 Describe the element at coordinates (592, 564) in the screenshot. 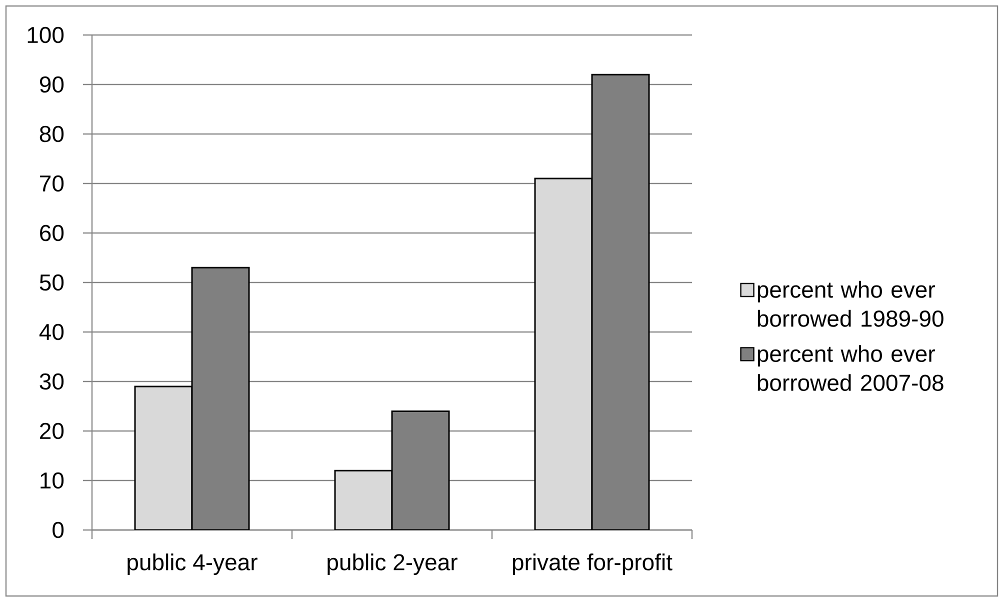

I see `x-tick-label: private for-profit` at that location.